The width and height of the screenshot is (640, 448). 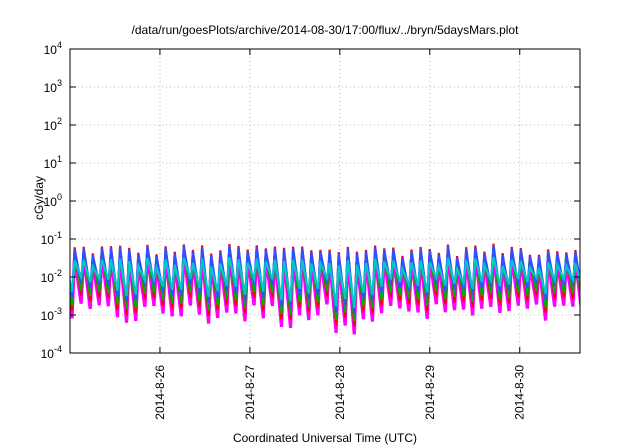 I want to click on y-tick-label: 10⁻⁴, so click(x=51, y=352).